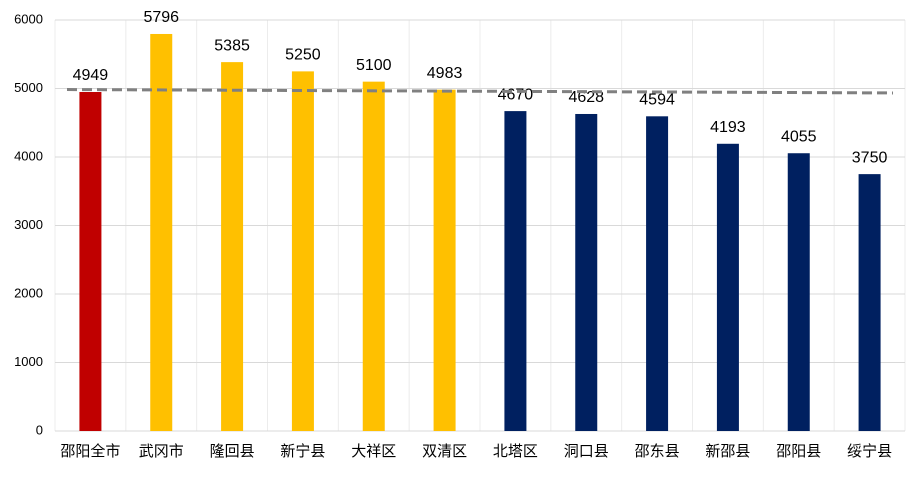  I want to click on x-tick-label: 绥宁县, so click(869, 451).